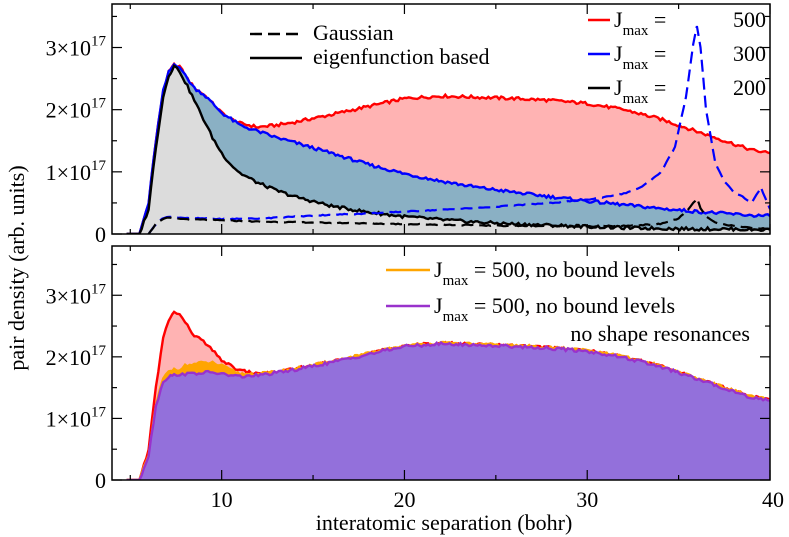  What do you see at coordinates (76, 417) in the screenshot?
I see `bottom-y-tick-label: 1×10¹⁷` at bounding box center [76, 417].